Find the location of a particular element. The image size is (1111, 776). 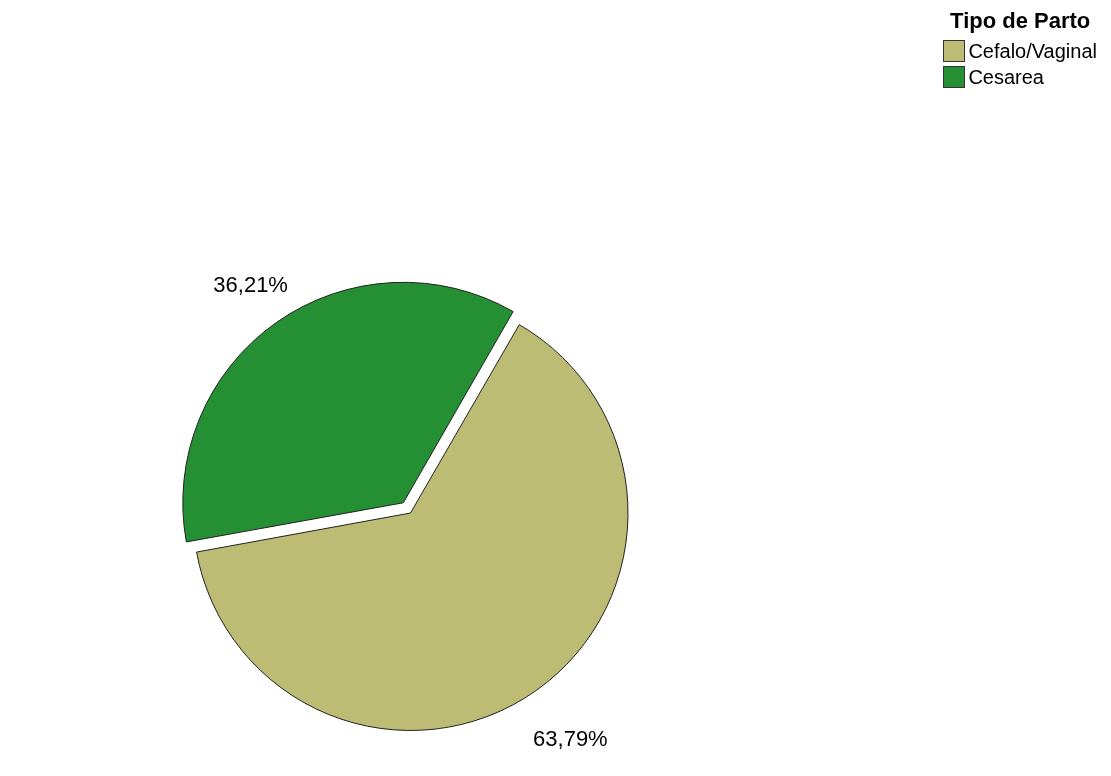

data-label: 63,79% is located at coordinates (570, 738).